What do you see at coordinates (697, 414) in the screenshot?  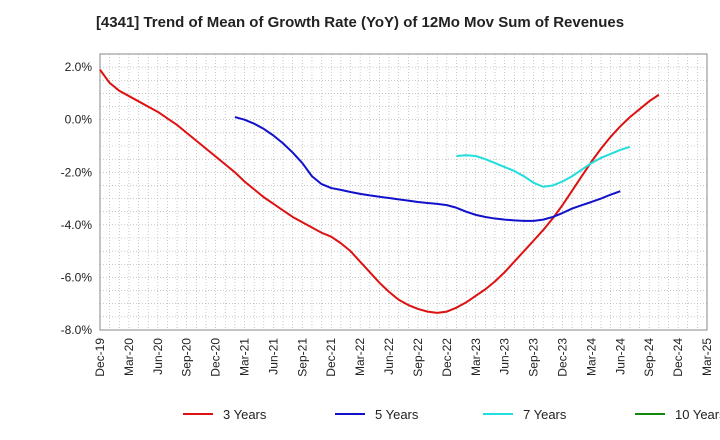 I see `legend-label-10-years: 10 Years` at bounding box center [697, 414].